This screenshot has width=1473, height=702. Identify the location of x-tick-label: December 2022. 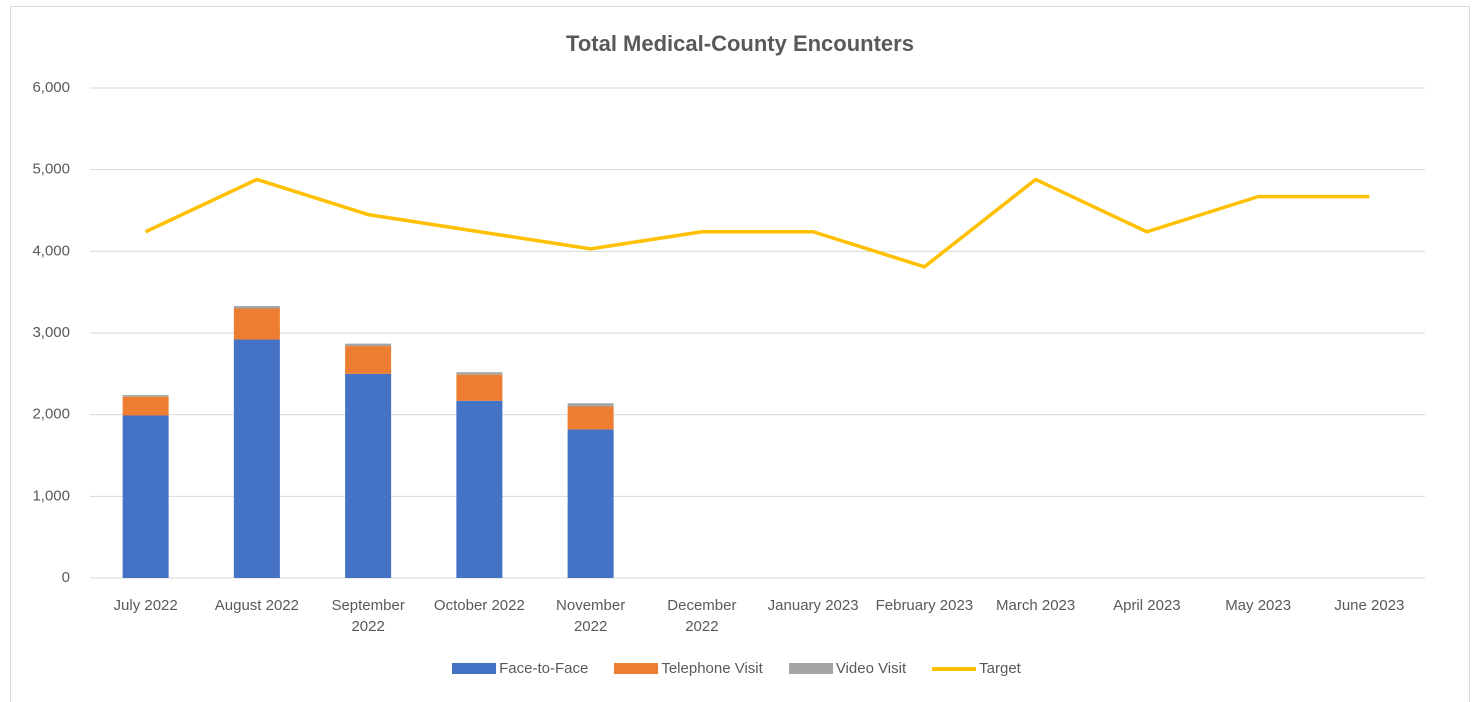
(702, 616).